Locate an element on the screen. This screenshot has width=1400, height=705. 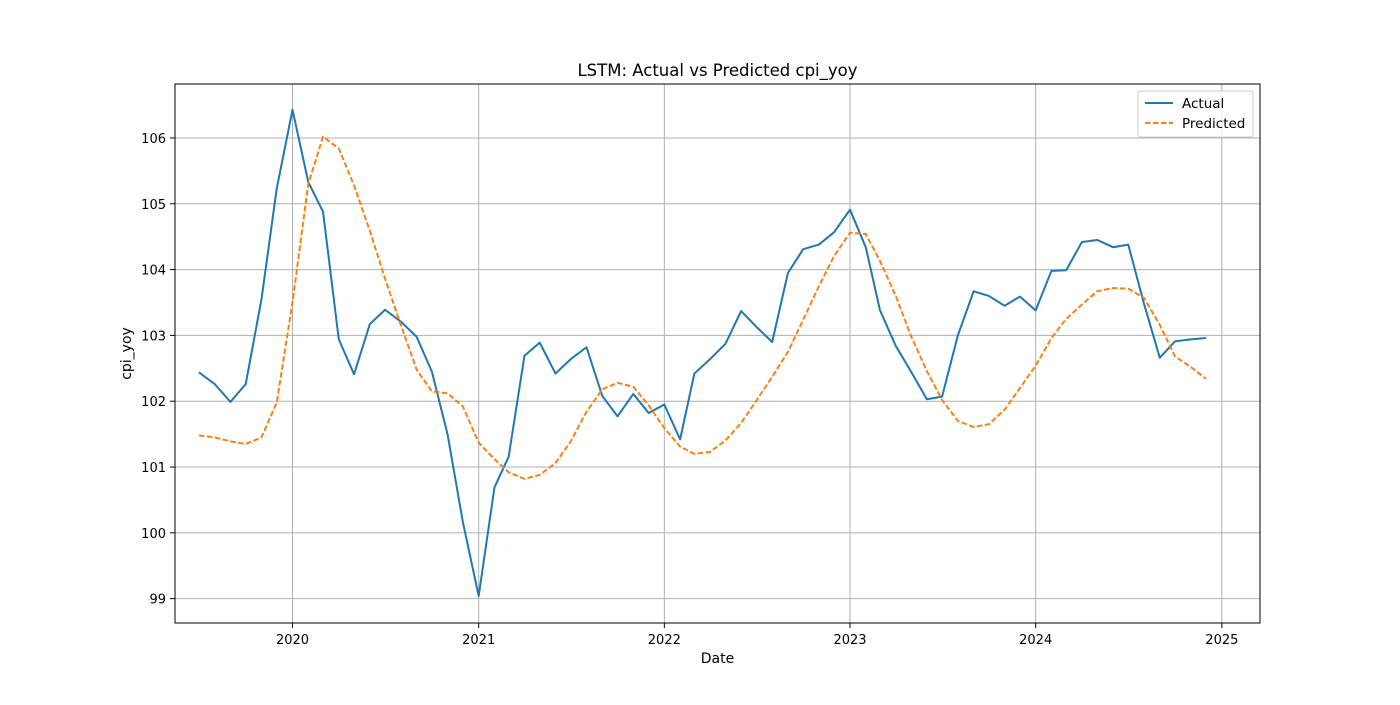
y-tick-label: 103 is located at coordinates (153, 336).